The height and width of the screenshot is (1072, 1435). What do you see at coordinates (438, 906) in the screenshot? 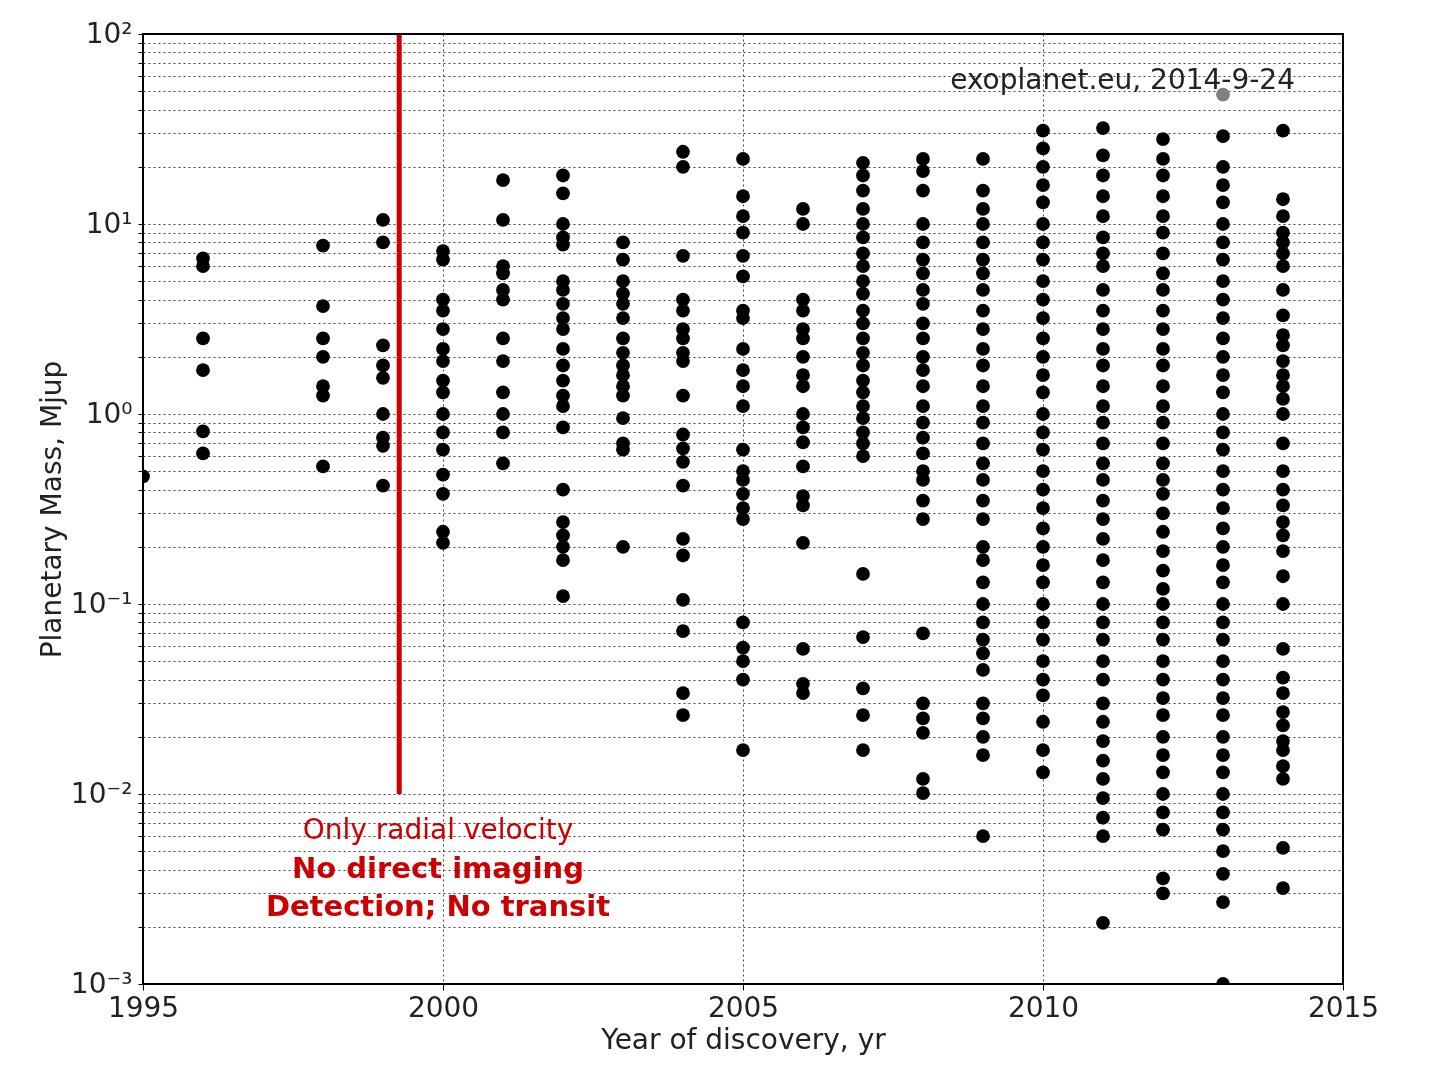
I see `annotation: Detection; No transit` at bounding box center [438, 906].